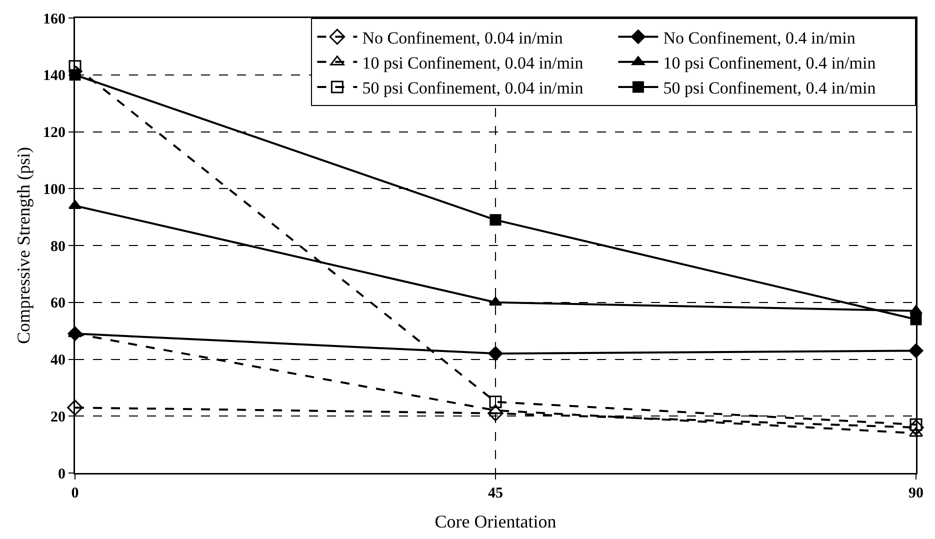 This screenshot has width=935, height=539. What do you see at coordinates (58, 417) in the screenshot?
I see `y-tick-label: 20` at bounding box center [58, 417].